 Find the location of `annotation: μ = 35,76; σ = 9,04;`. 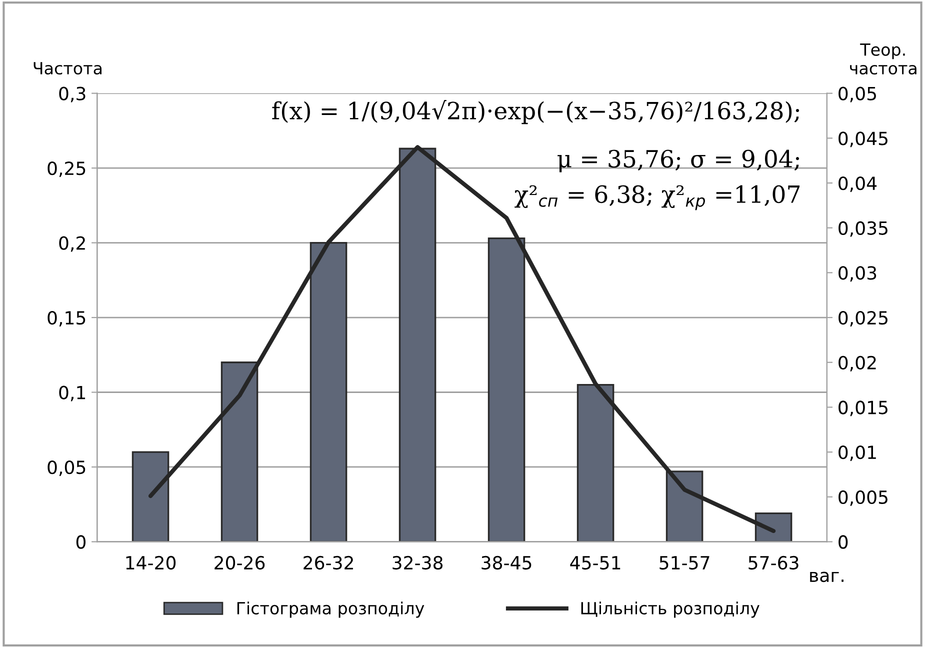

annotation: μ = 35,76; σ = 9,04; is located at coordinates (679, 161).